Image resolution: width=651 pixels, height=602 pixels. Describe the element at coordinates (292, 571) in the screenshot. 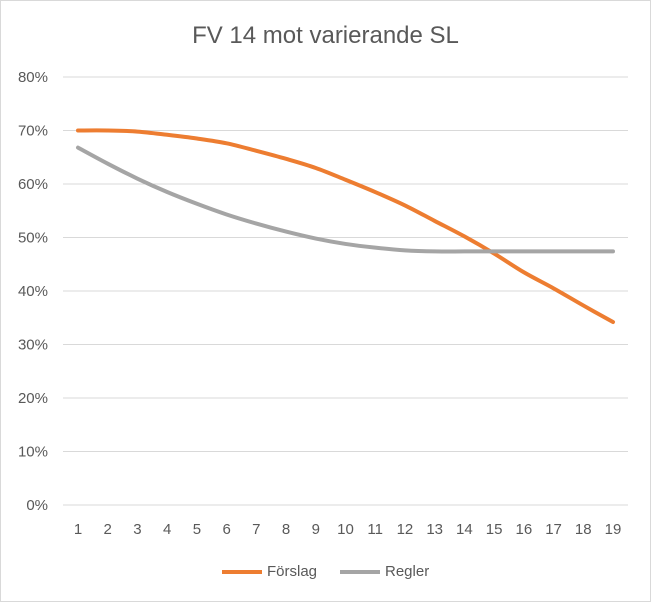

I see `legend-label: Förslag` at that location.